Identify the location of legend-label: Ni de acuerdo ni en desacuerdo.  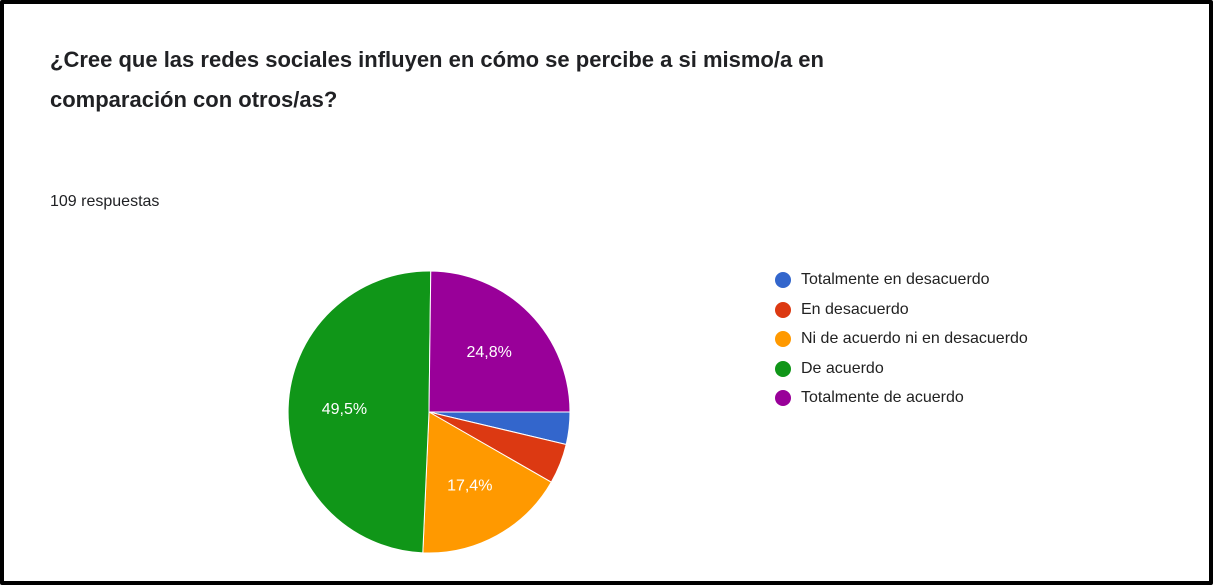
(914, 338).